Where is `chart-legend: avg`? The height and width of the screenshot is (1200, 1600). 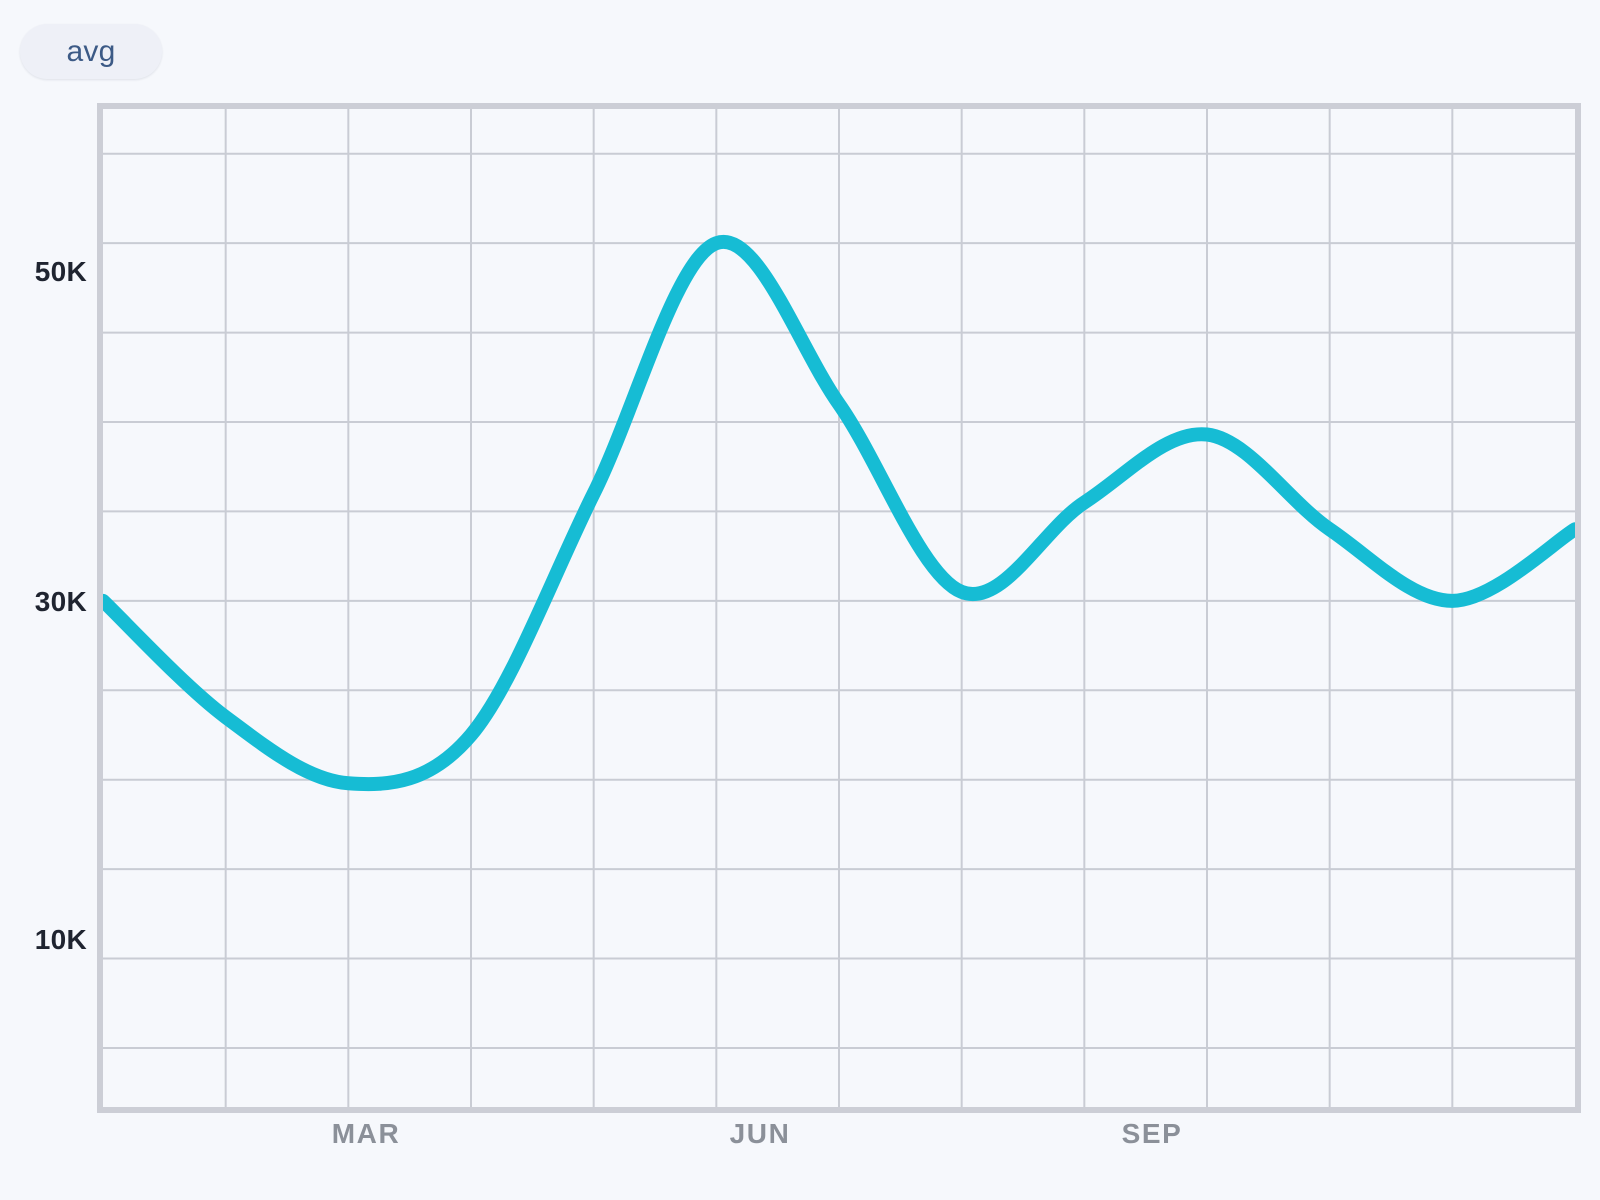 chart-legend: avg is located at coordinates (800, 52).